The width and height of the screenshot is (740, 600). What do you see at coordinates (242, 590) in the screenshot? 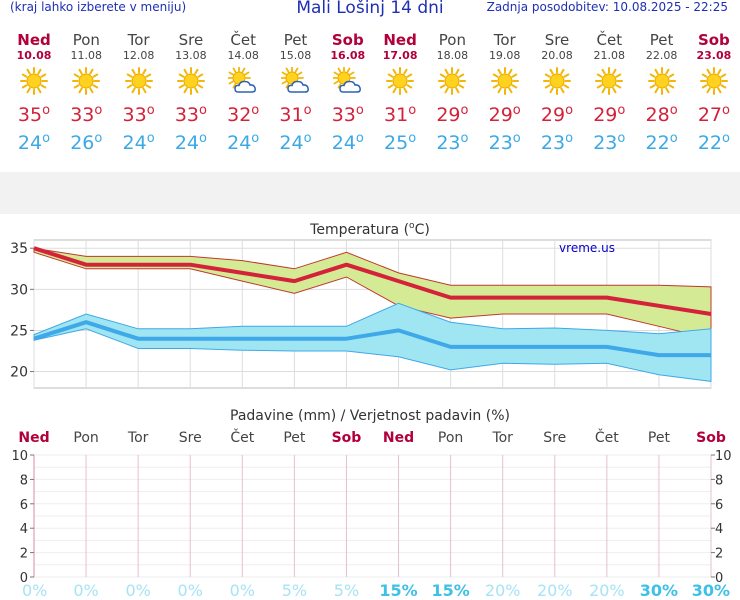
I see `precip-probability: 0%` at bounding box center [242, 590].